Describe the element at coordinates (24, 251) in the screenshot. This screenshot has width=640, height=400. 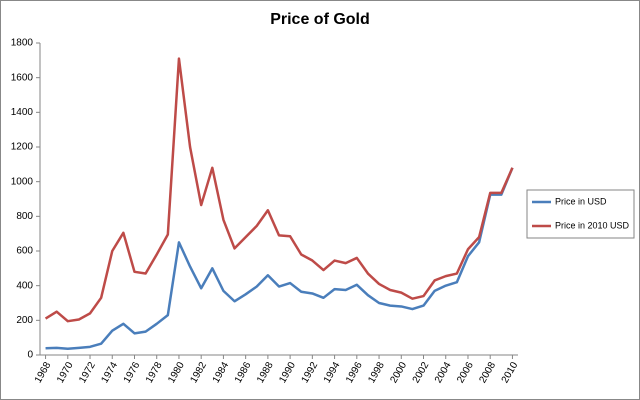
I see `y-tick-label: 600` at that location.